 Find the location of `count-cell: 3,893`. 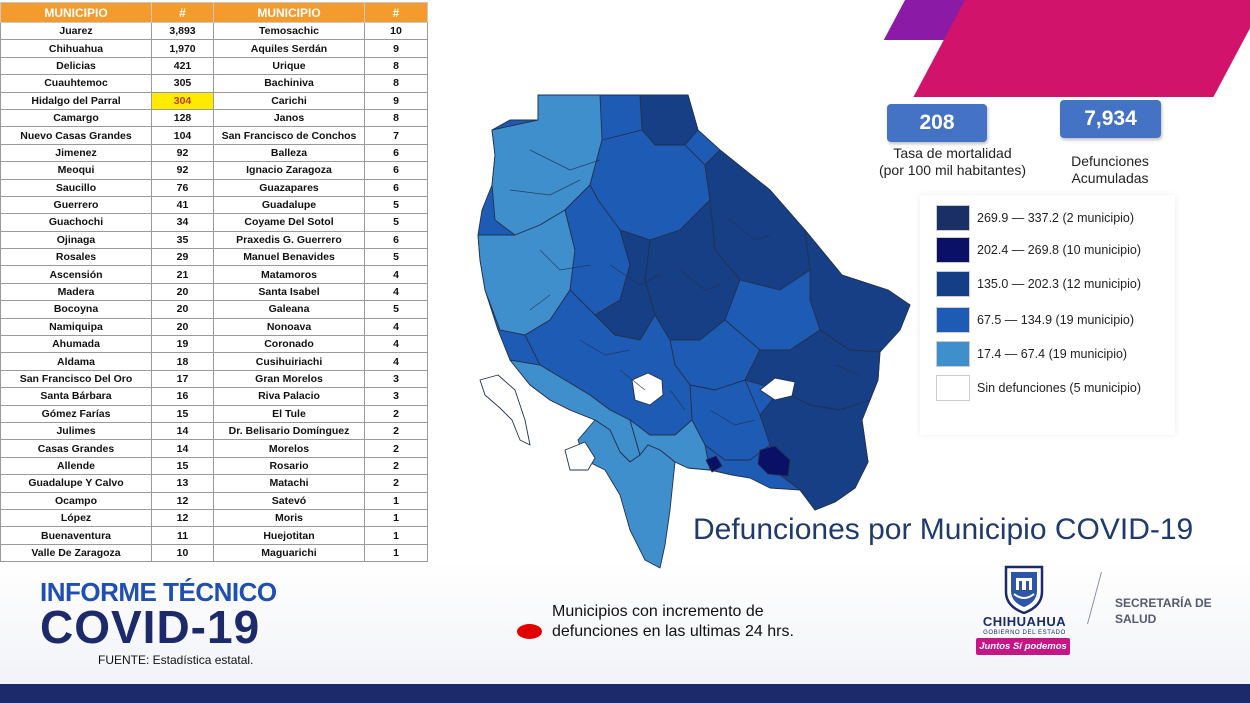

count-cell: 3,893 is located at coordinates (182, 31).